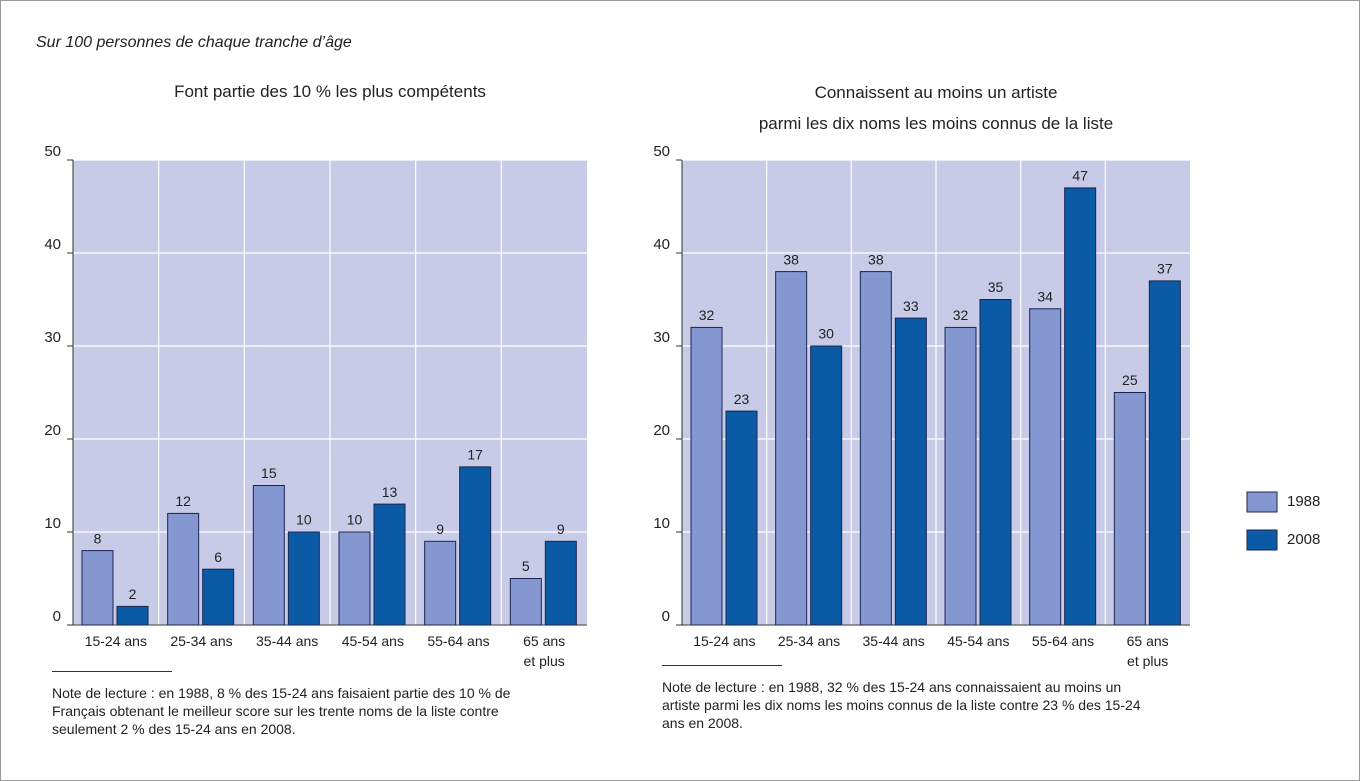 The width and height of the screenshot is (1360, 781). What do you see at coordinates (475, 455) in the screenshot?
I see `value-label: 17` at bounding box center [475, 455].